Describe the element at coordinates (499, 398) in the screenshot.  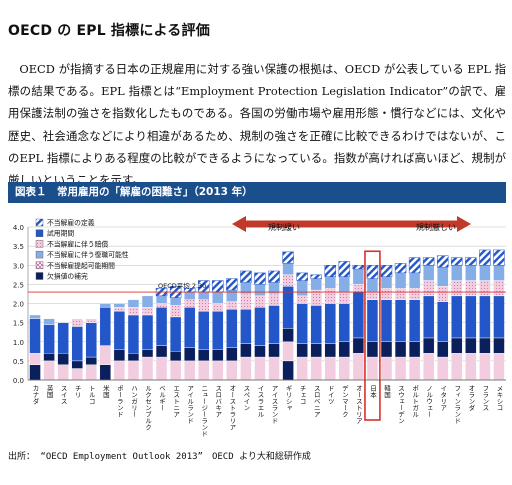
I see `x-tick-label: メキシコ` at that location.